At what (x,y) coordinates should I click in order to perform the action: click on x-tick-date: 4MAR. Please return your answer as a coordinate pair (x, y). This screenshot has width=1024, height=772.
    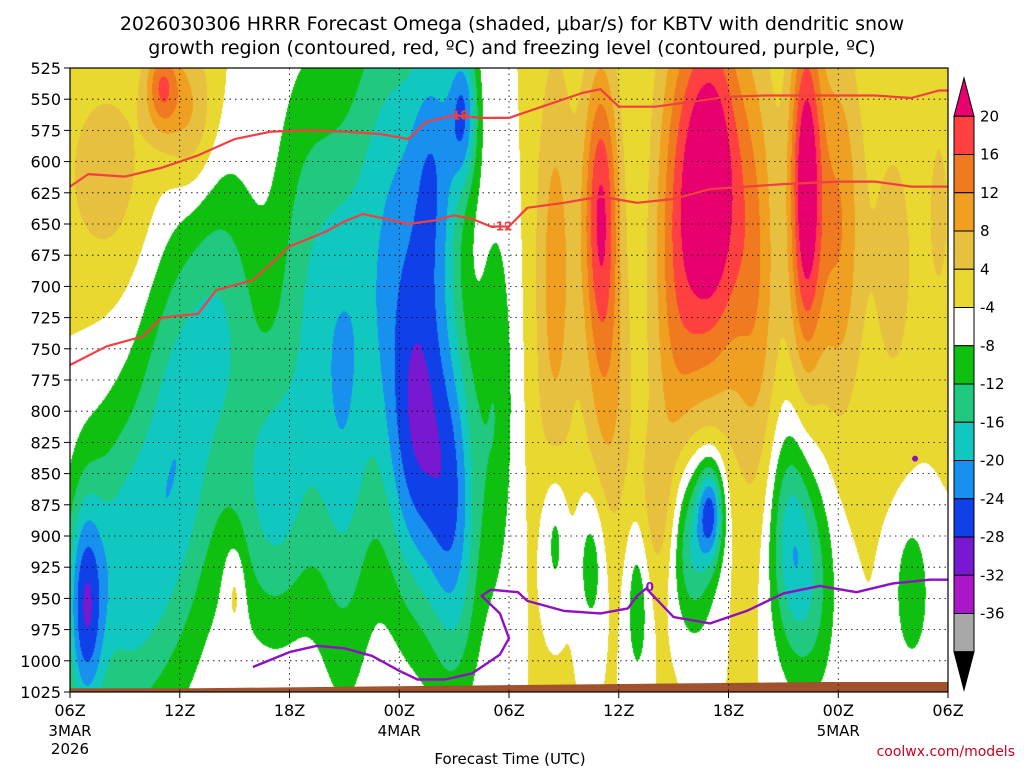
    Looking at the image, I should click on (399, 731).